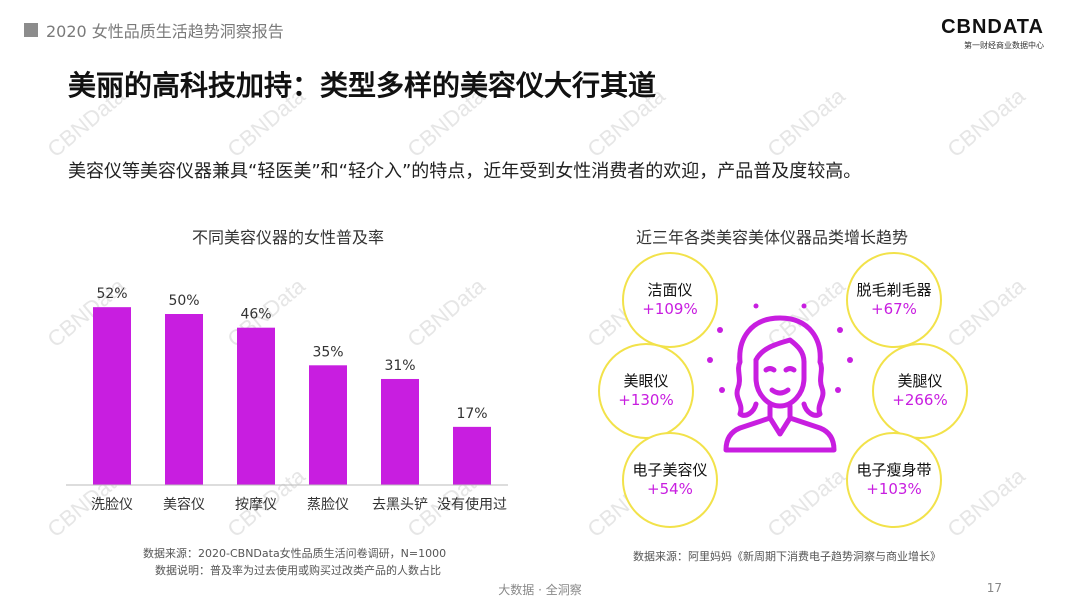 The image size is (1080, 610). I want to click on category-label: 美容仪, so click(184, 504).